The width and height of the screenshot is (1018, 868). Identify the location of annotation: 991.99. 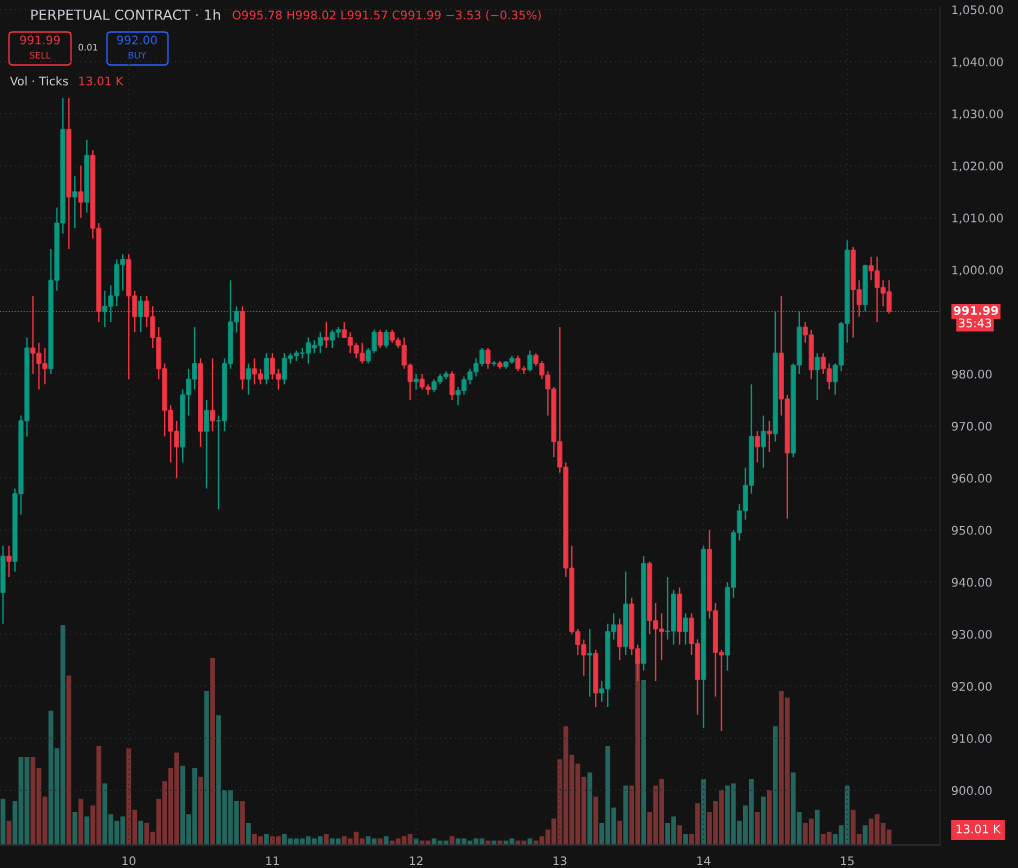
(40, 40).